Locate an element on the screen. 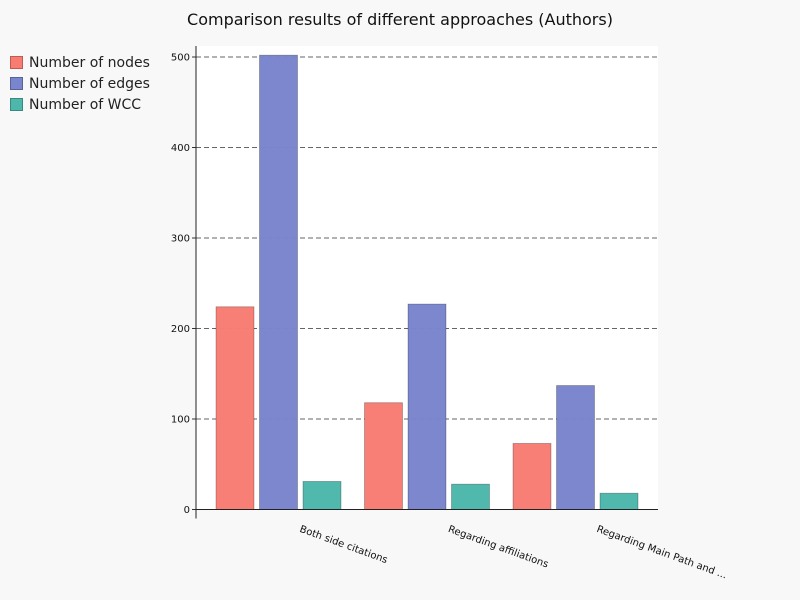 This screenshot has width=800, height=600. legend-swatch-edges is located at coordinates (16, 83).